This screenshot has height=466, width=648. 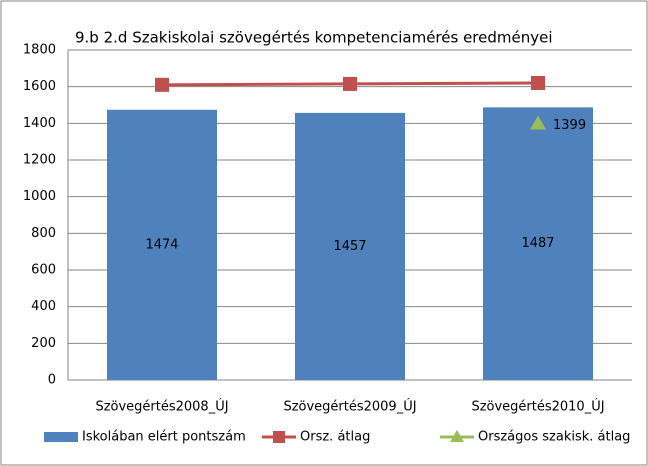 What do you see at coordinates (52, 380) in the screenshot?
I see `y-tick-label: 0` at bounding box center [52, 380].